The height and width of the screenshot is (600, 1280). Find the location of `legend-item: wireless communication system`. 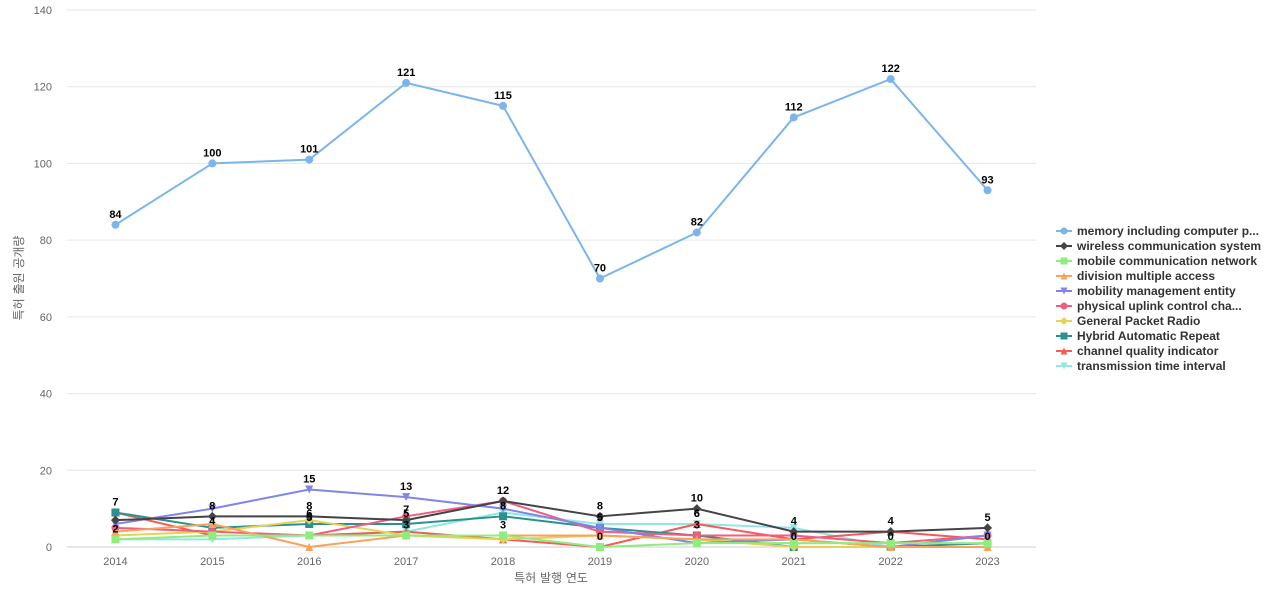

legend-item: wireless communication system is located at coordinates (1158, 246).